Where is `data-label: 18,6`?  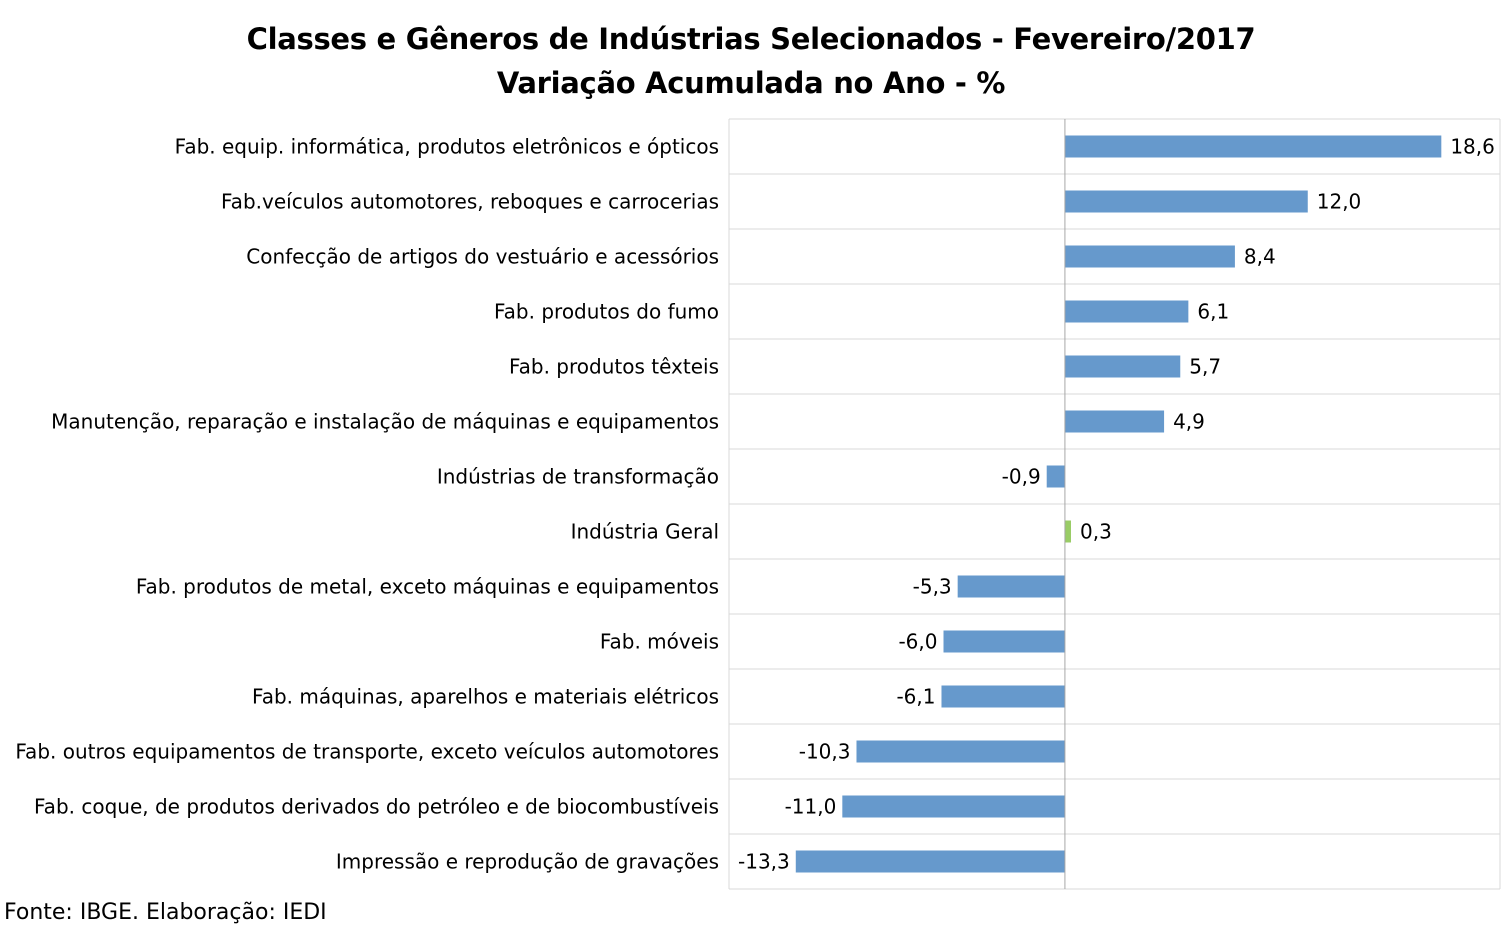 data-label: 18,6 is located at coordinates (1472, 147).